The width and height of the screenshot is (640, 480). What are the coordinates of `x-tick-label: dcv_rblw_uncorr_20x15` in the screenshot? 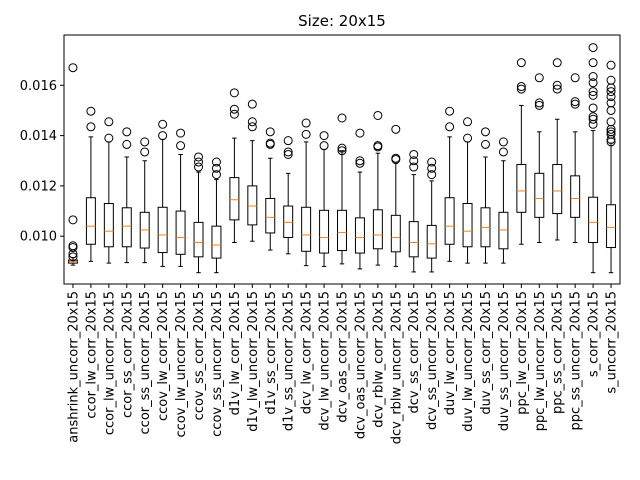 It's located at (396, 367).